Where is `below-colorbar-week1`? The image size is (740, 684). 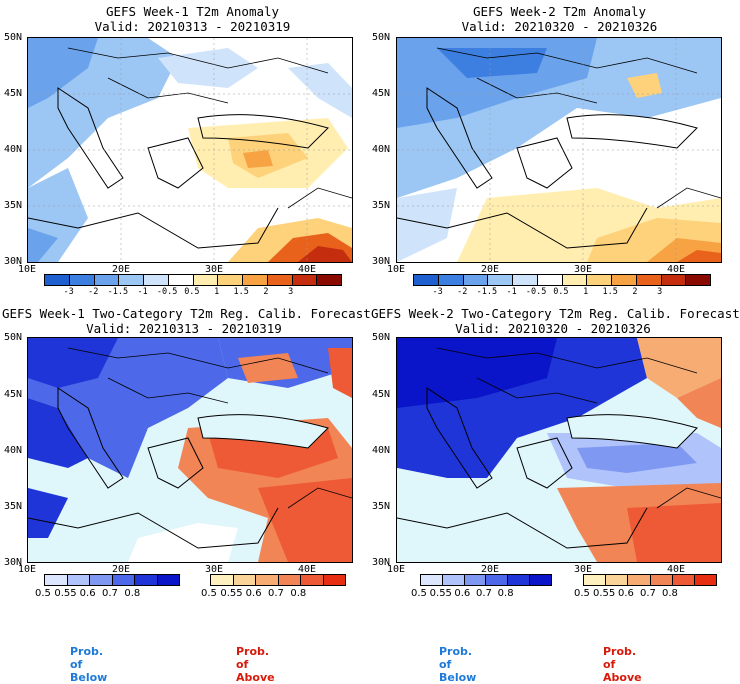 below-colorbar-week1 is located at coordinates (112, 580).